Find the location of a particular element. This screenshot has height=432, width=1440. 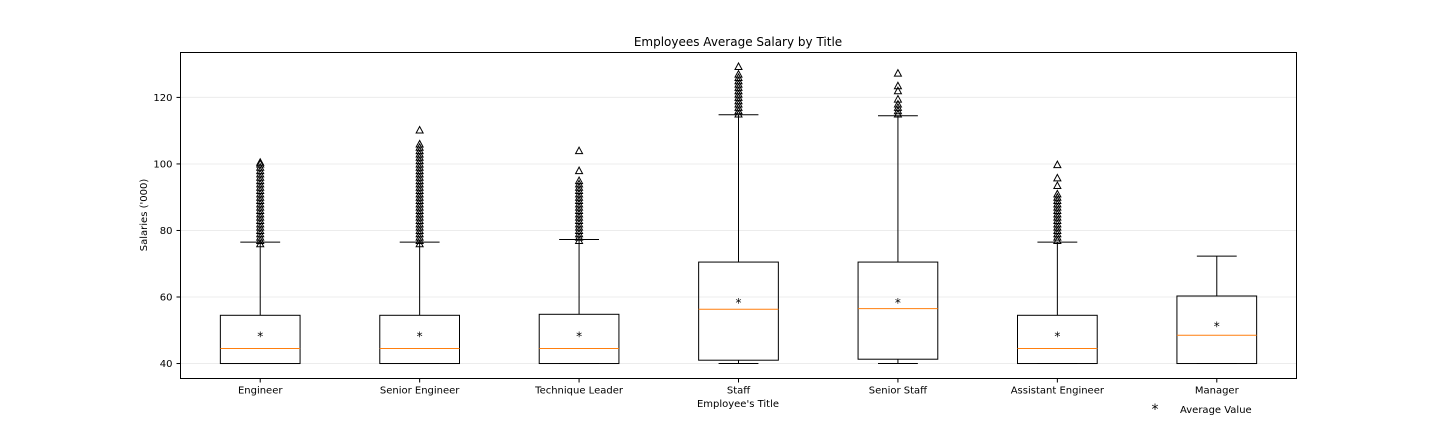

box-staff: * is located at coordinates (738, 213).